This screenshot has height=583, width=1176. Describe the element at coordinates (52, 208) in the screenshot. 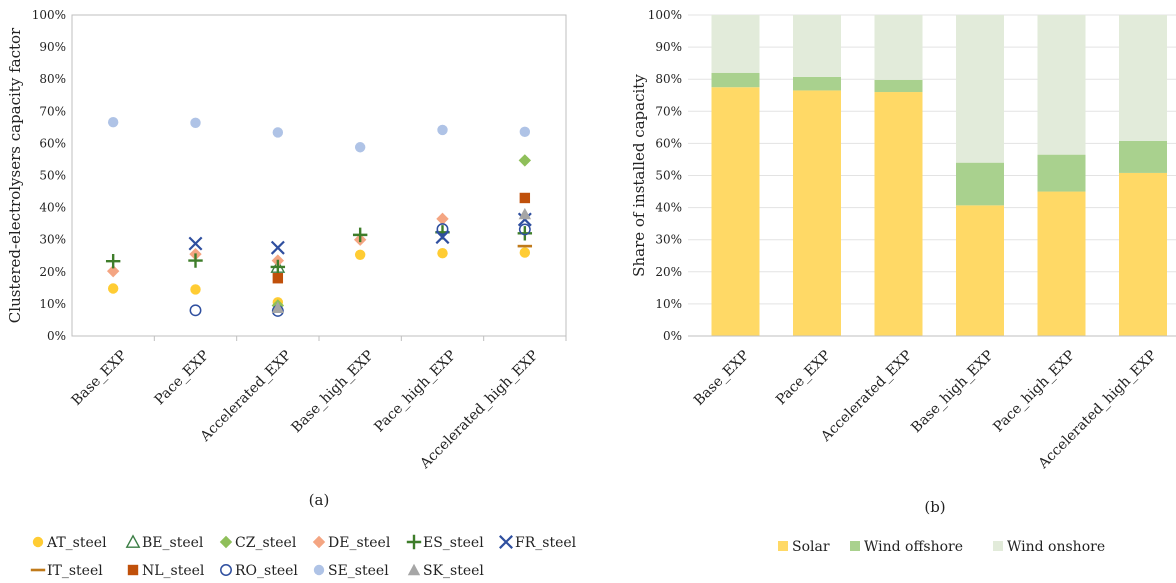

I see `y-tick-label: 40%` at that location.